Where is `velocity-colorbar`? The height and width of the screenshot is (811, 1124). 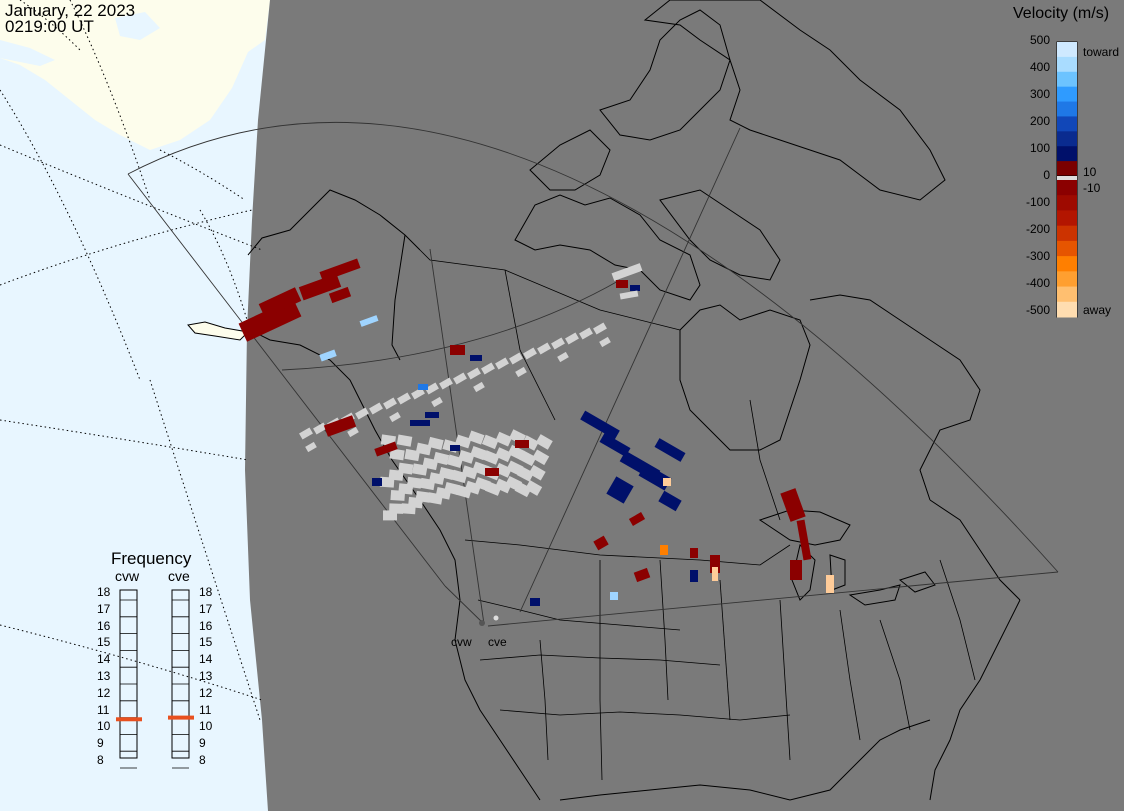
velocity-colorbar is located at coordinates (1067, 179).